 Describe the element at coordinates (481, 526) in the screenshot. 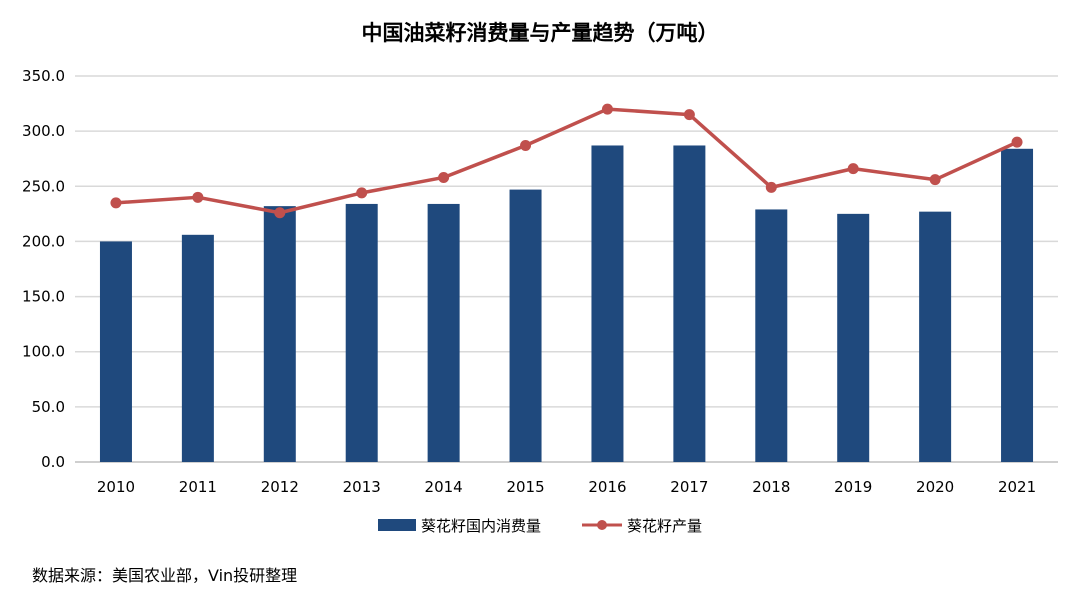

I see `legend-bar-label: 葵花籽国内消费量` at that location.